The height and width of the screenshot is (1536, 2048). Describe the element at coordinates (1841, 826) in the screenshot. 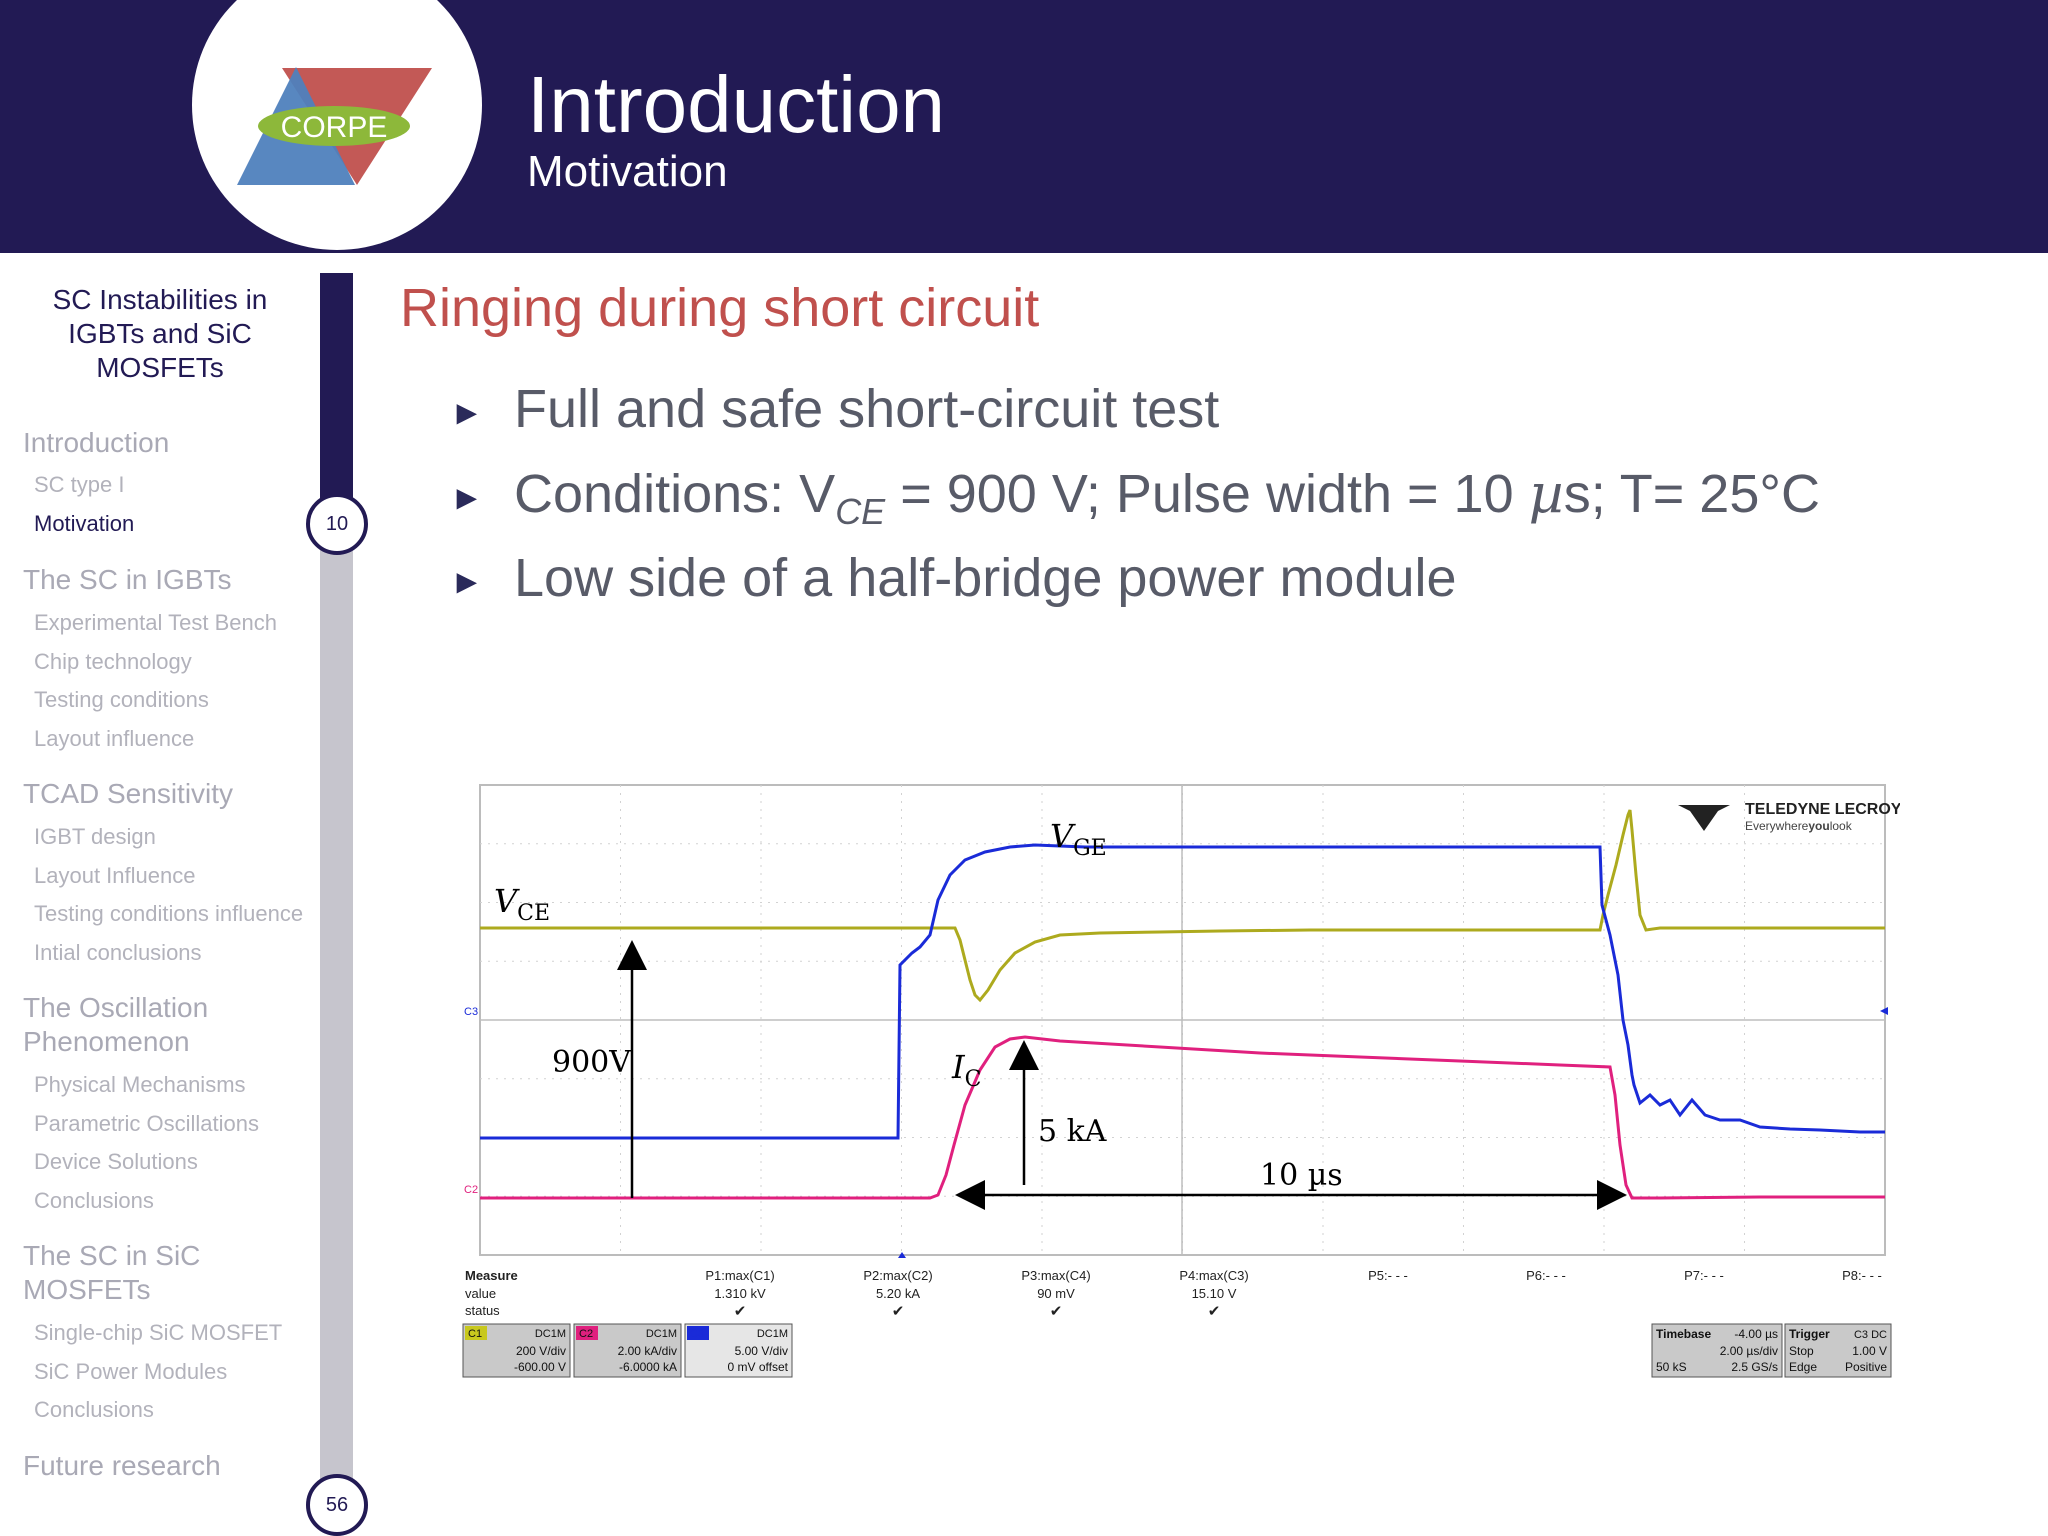

I see `vendor-tagline-end: look` at that location.